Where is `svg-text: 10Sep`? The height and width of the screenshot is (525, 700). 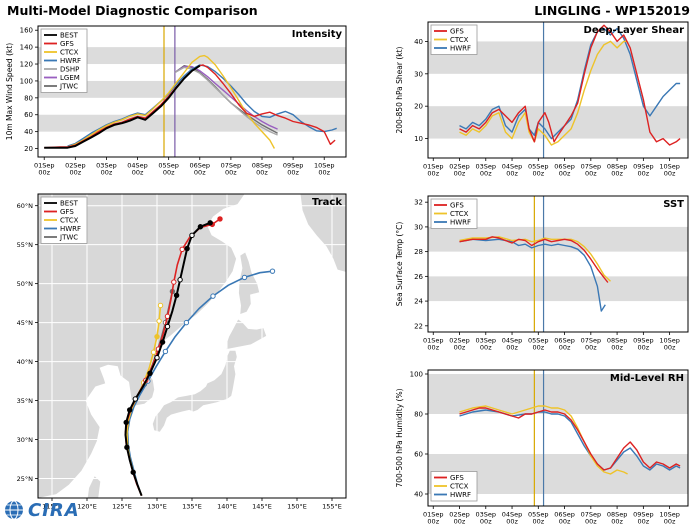 svg-text: 10Sep is located at coordinates (669, 515).